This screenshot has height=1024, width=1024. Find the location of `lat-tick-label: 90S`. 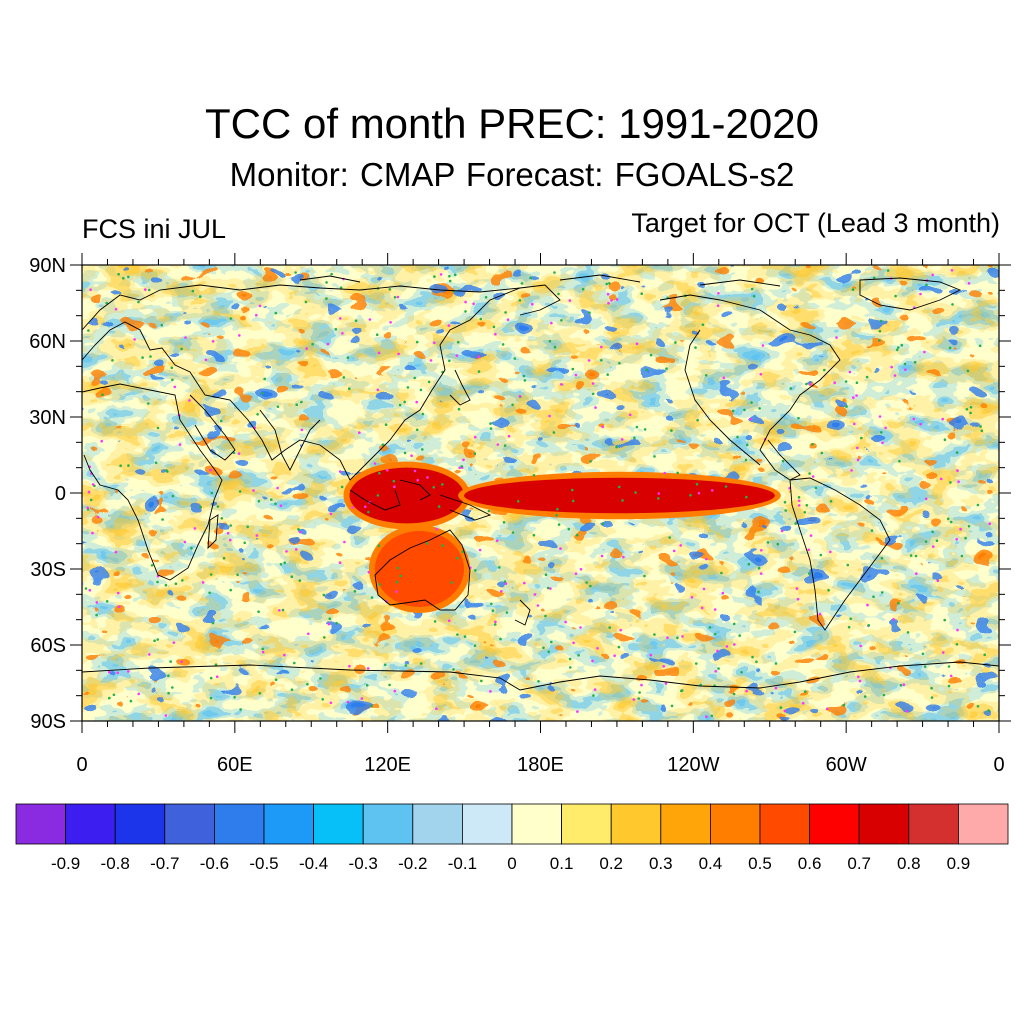

lat-tick-label: 90S is located at coordinates (48, 722).